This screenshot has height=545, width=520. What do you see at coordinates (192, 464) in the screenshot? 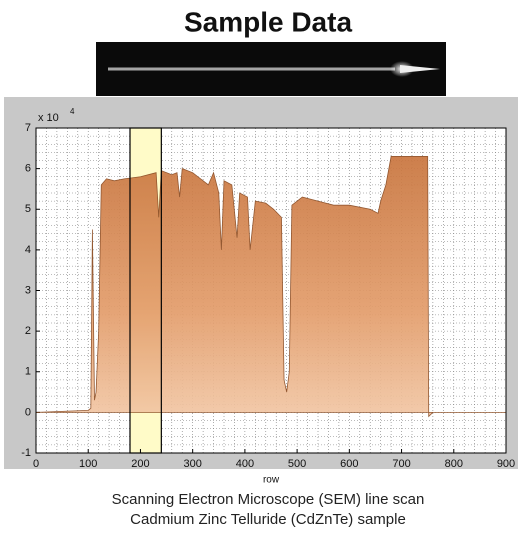
I see `x-tick-label: 300` at bounding box center [192, 464].